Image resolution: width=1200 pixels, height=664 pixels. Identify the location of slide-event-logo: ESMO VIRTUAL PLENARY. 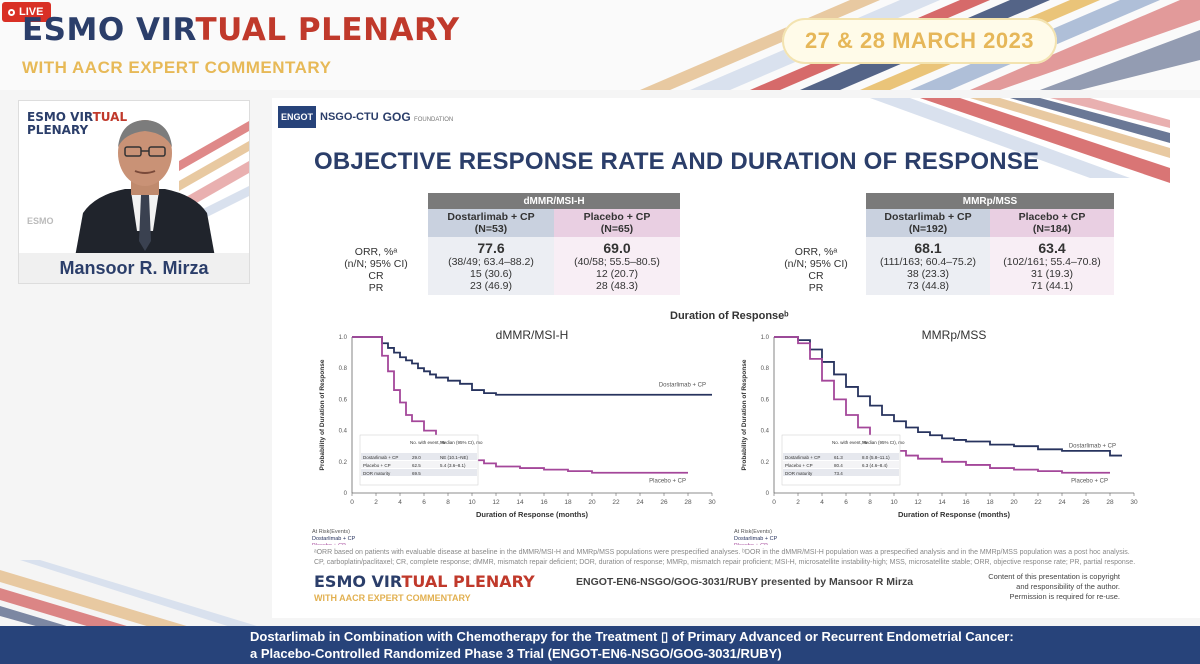
(424, 581).